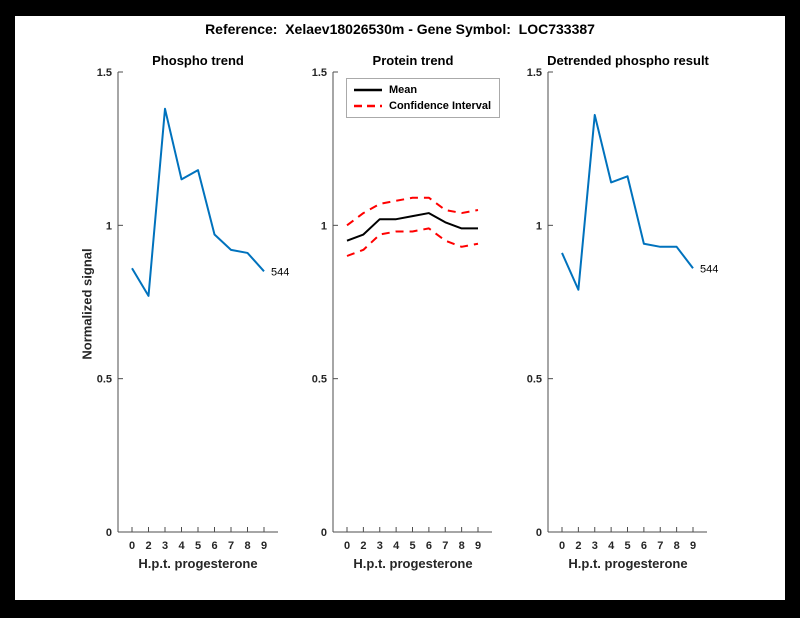 The height and width of the screenshot is (618, 800). What do you see at coordinates (198, 60) in the screenshot?
I see `subplot-title-phospho: Phospho trend` at bounding box center [198, 60].